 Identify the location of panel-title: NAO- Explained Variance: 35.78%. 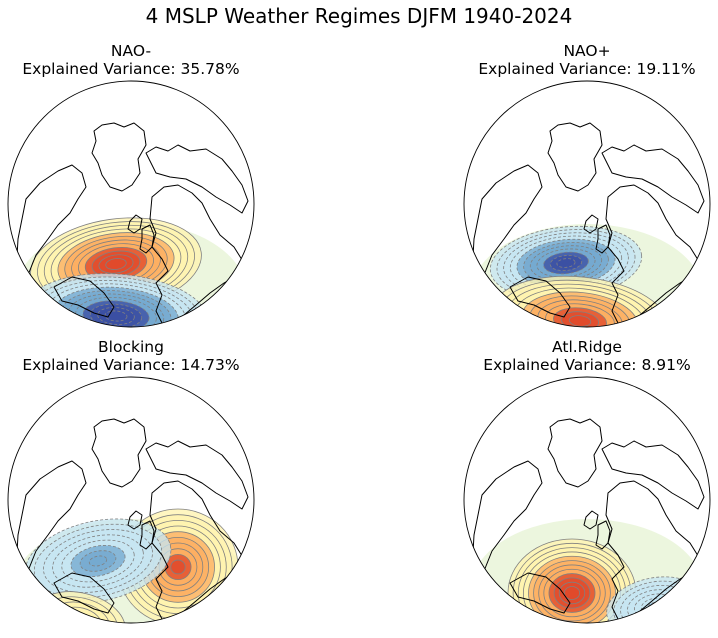
(138, 60).